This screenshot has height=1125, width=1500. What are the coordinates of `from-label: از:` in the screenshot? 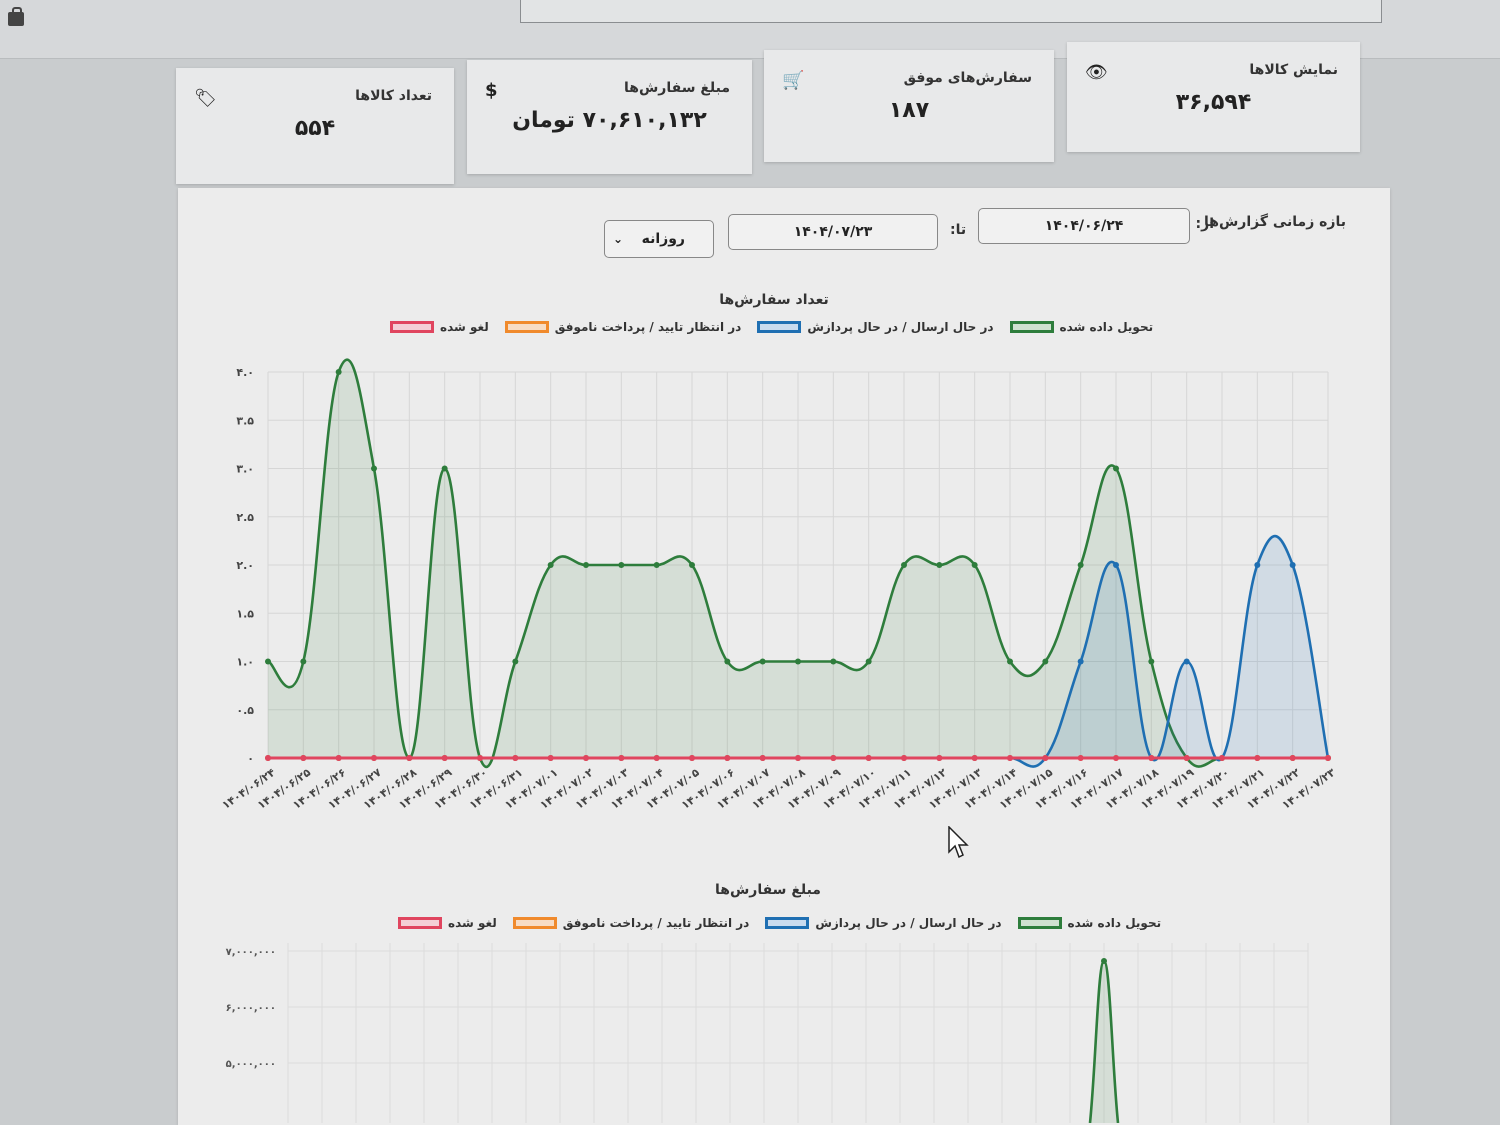 It's located at (1204, 224).